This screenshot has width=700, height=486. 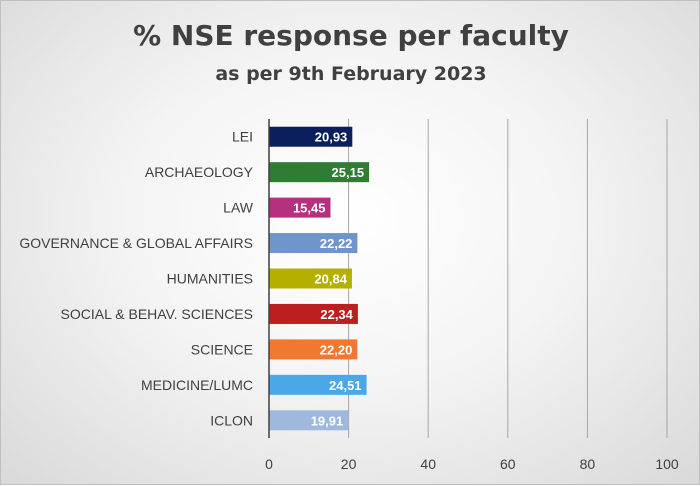 What do you see at coordinates (349, 464) in the screenshot?
I see `x-tick-label: 20` at bounding box center [349, 464].